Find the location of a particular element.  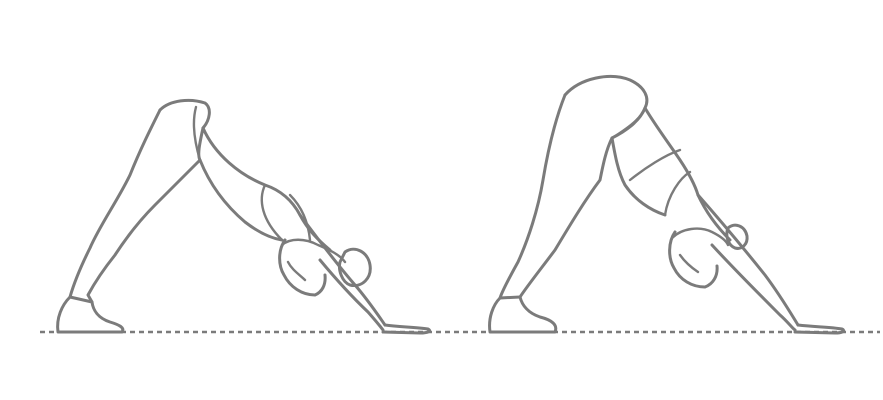

right-figure-waistband is located at coordinates (628, 123).